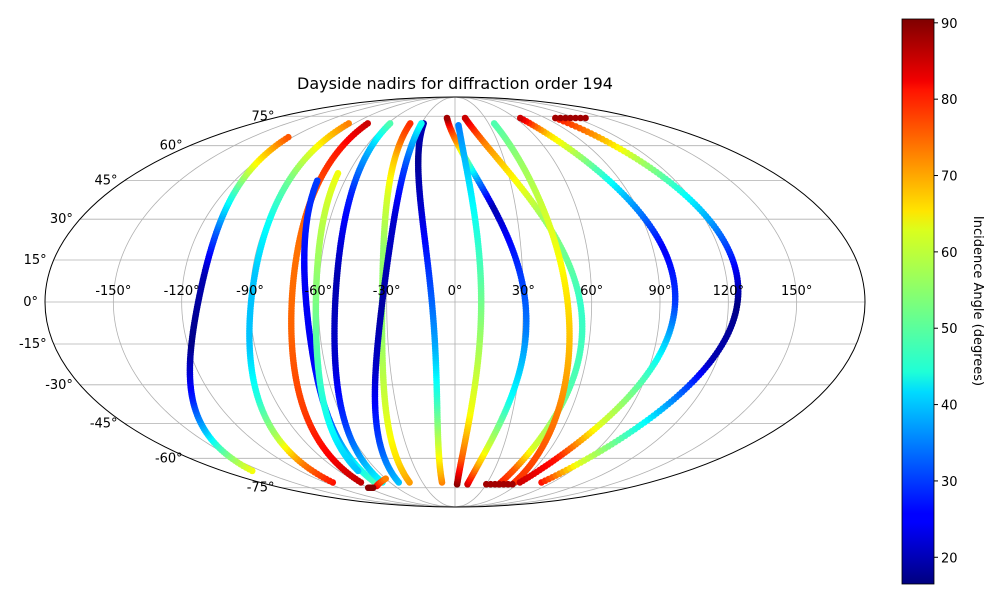  Describe the element at coordinates (946, 291) in the screenshot. I see `colorbar-ticks: 20 30 40 50 60 70 80 90` at that location.